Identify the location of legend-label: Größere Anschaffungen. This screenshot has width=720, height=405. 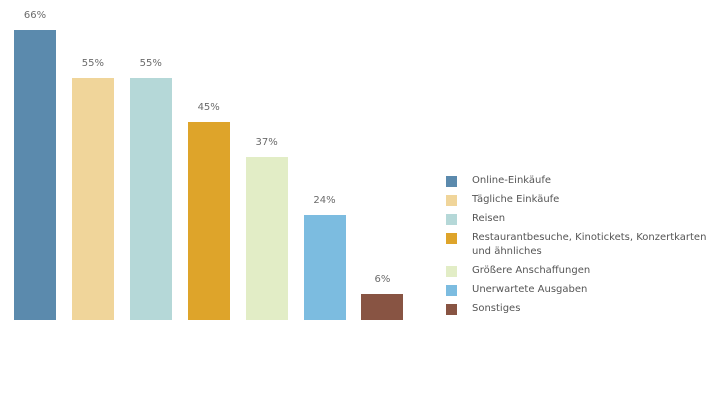
(531, 270).